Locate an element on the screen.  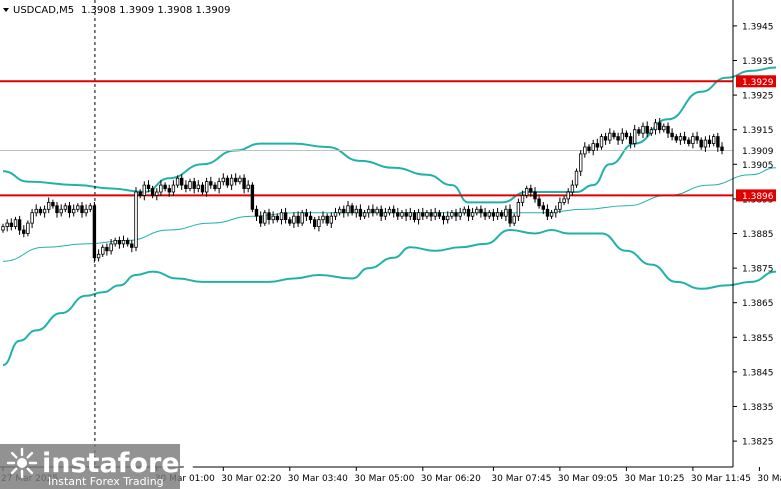
price-tick-label: 1.3905 is located at coordinates (758, 166).